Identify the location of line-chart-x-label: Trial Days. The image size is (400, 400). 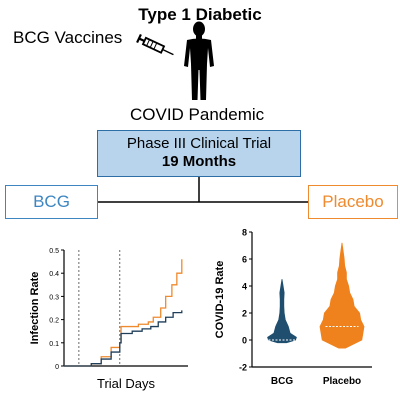
(126, 383).